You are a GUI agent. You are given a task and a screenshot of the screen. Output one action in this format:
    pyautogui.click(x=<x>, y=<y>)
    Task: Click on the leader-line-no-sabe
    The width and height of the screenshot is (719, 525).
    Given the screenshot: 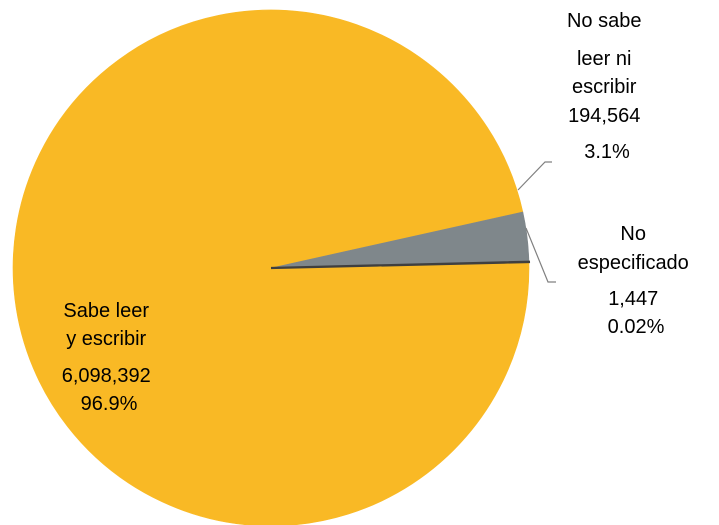 What is the action you would take?
    pyautogui.click(x=534, y=176)
    